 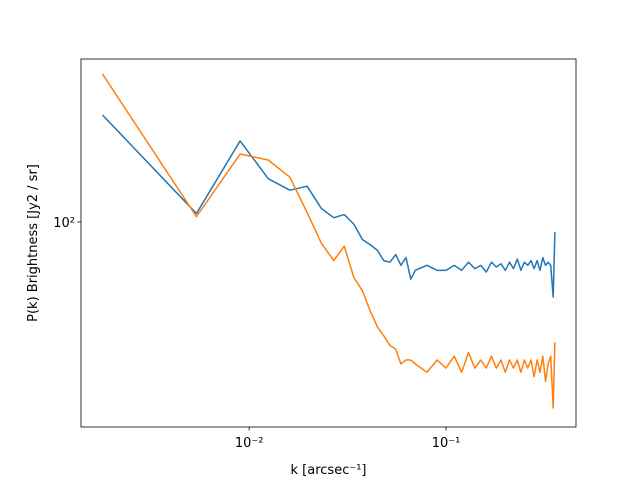 I want to click on y-axis-label: P(k) Brightness [Jy2 / sr], so click(x=33, y=243).